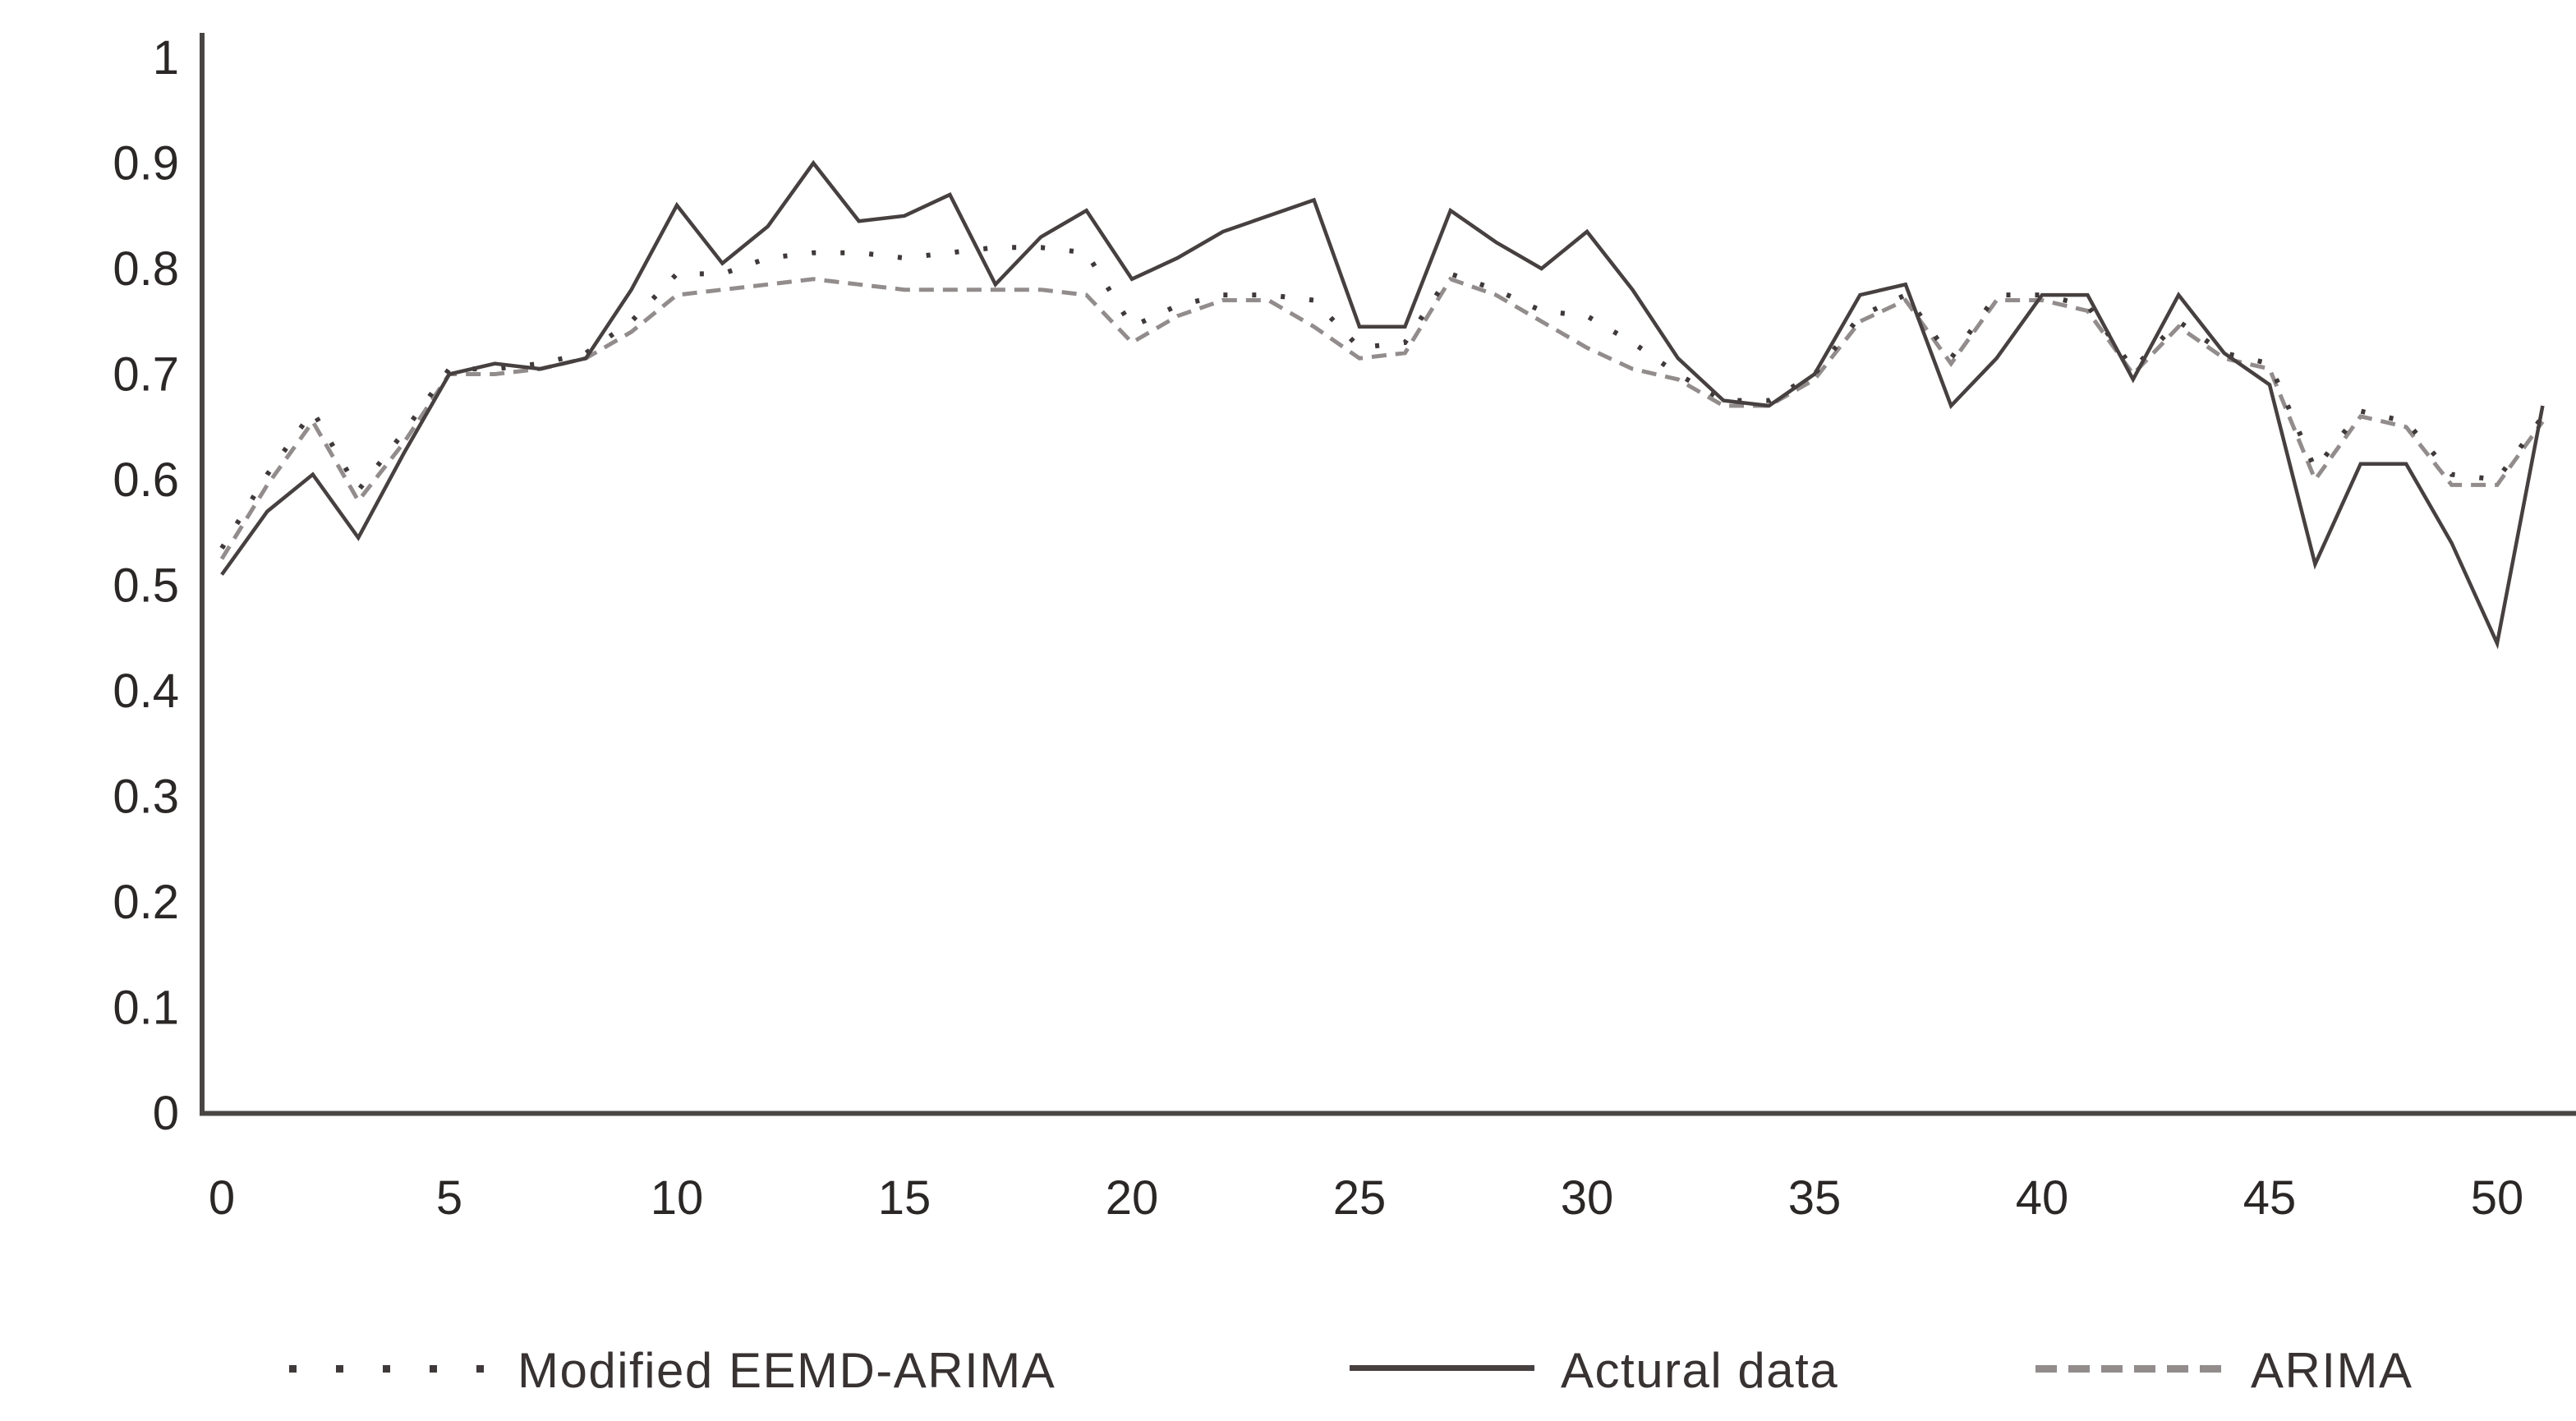  What do you see at coordinates (166, 58) in the screenshot?
I see `y-tick-label: 1` at bounding box center [166, 58].